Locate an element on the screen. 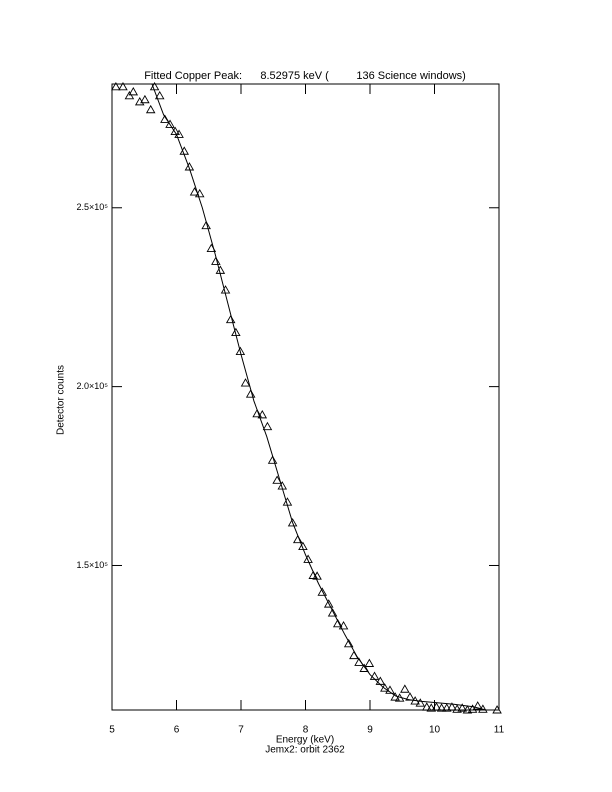 This screenshot has width=612, height=792. y-tick-label: 1.5×10⁵ is located at coordinates (92, 565).